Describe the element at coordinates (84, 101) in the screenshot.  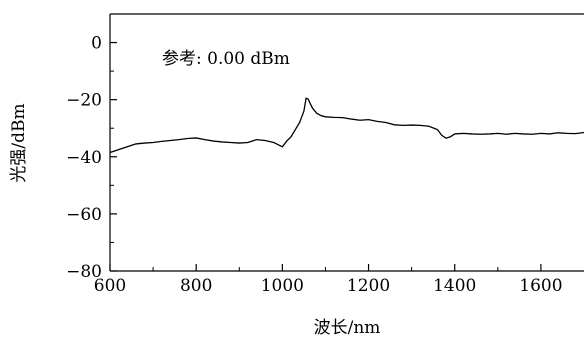
I see `y-tick-label: −20` at that location.